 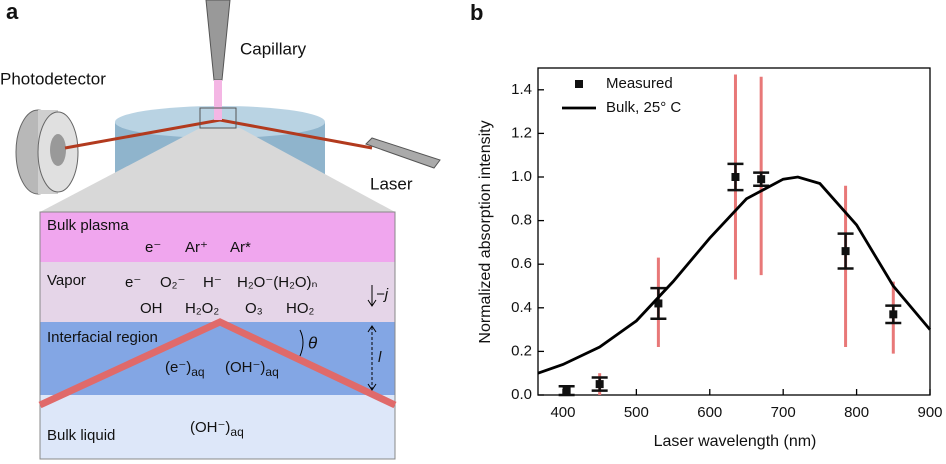 I want to click on layer-title: Bulk plasma, so click(x=88, y=225).